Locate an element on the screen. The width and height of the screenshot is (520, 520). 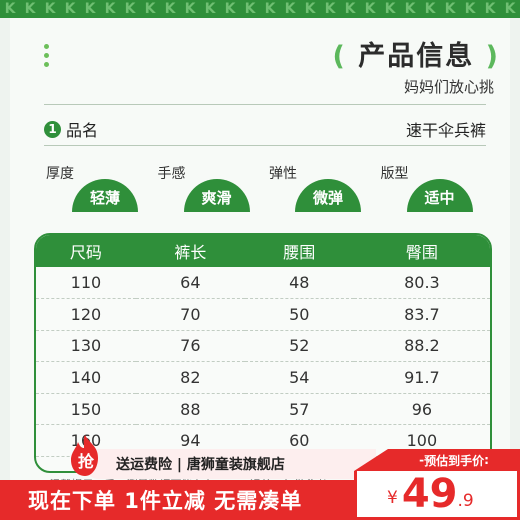
page-subtitle: 妈妈们放心挑 is located at coordinates (448, 87).